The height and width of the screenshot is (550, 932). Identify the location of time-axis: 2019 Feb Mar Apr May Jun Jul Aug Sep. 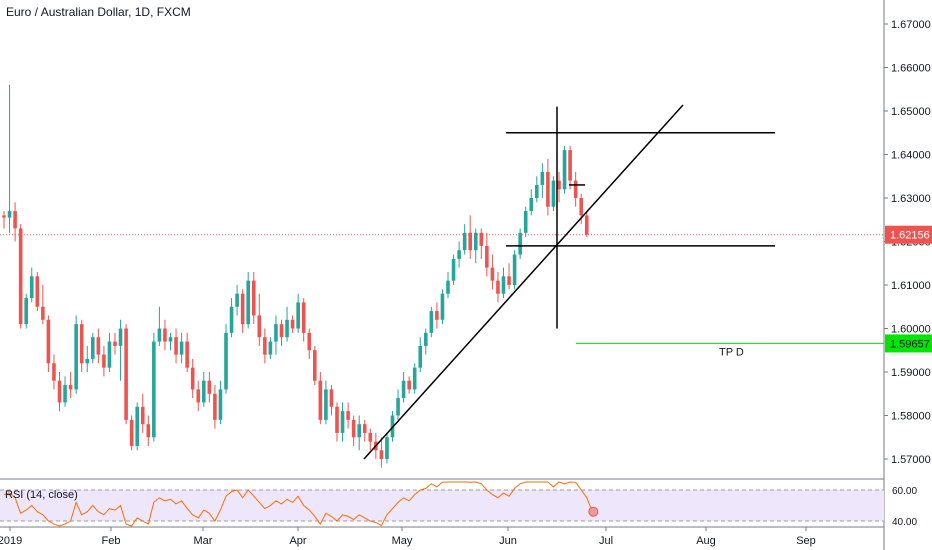
(408, 537).